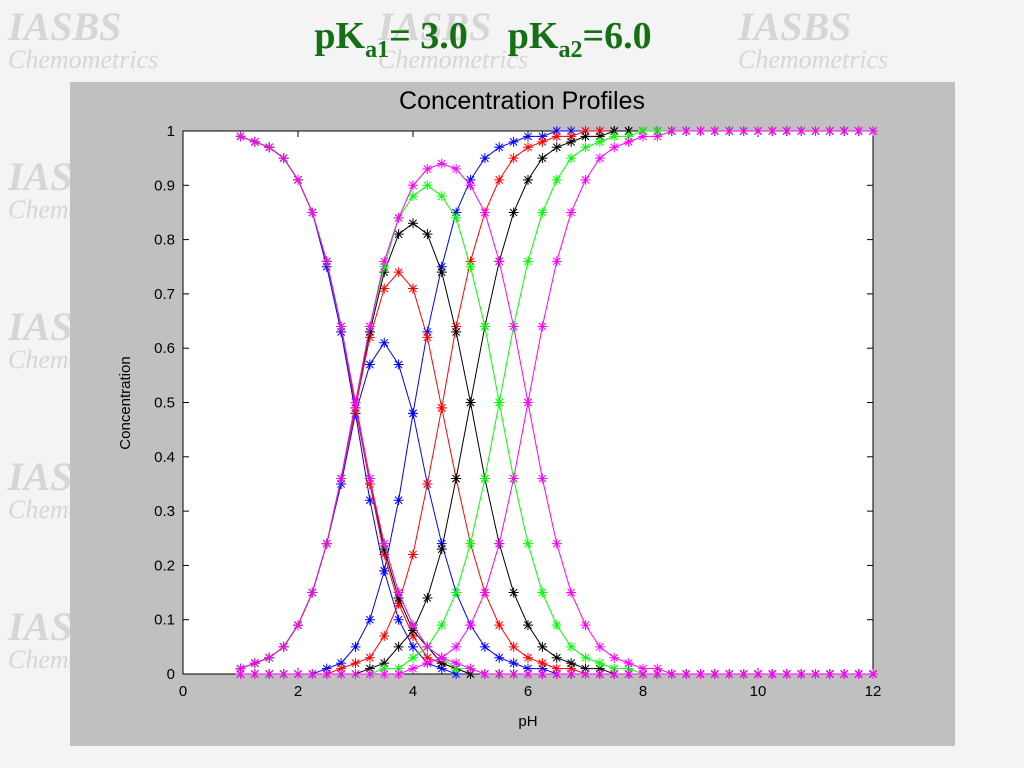 Image resolution: width=1024 pixels, height=768 pixels. What do you see at coordinates (339, 36) in the screenshot?
I see `title-base: pK` at bounding box center [339, 36].